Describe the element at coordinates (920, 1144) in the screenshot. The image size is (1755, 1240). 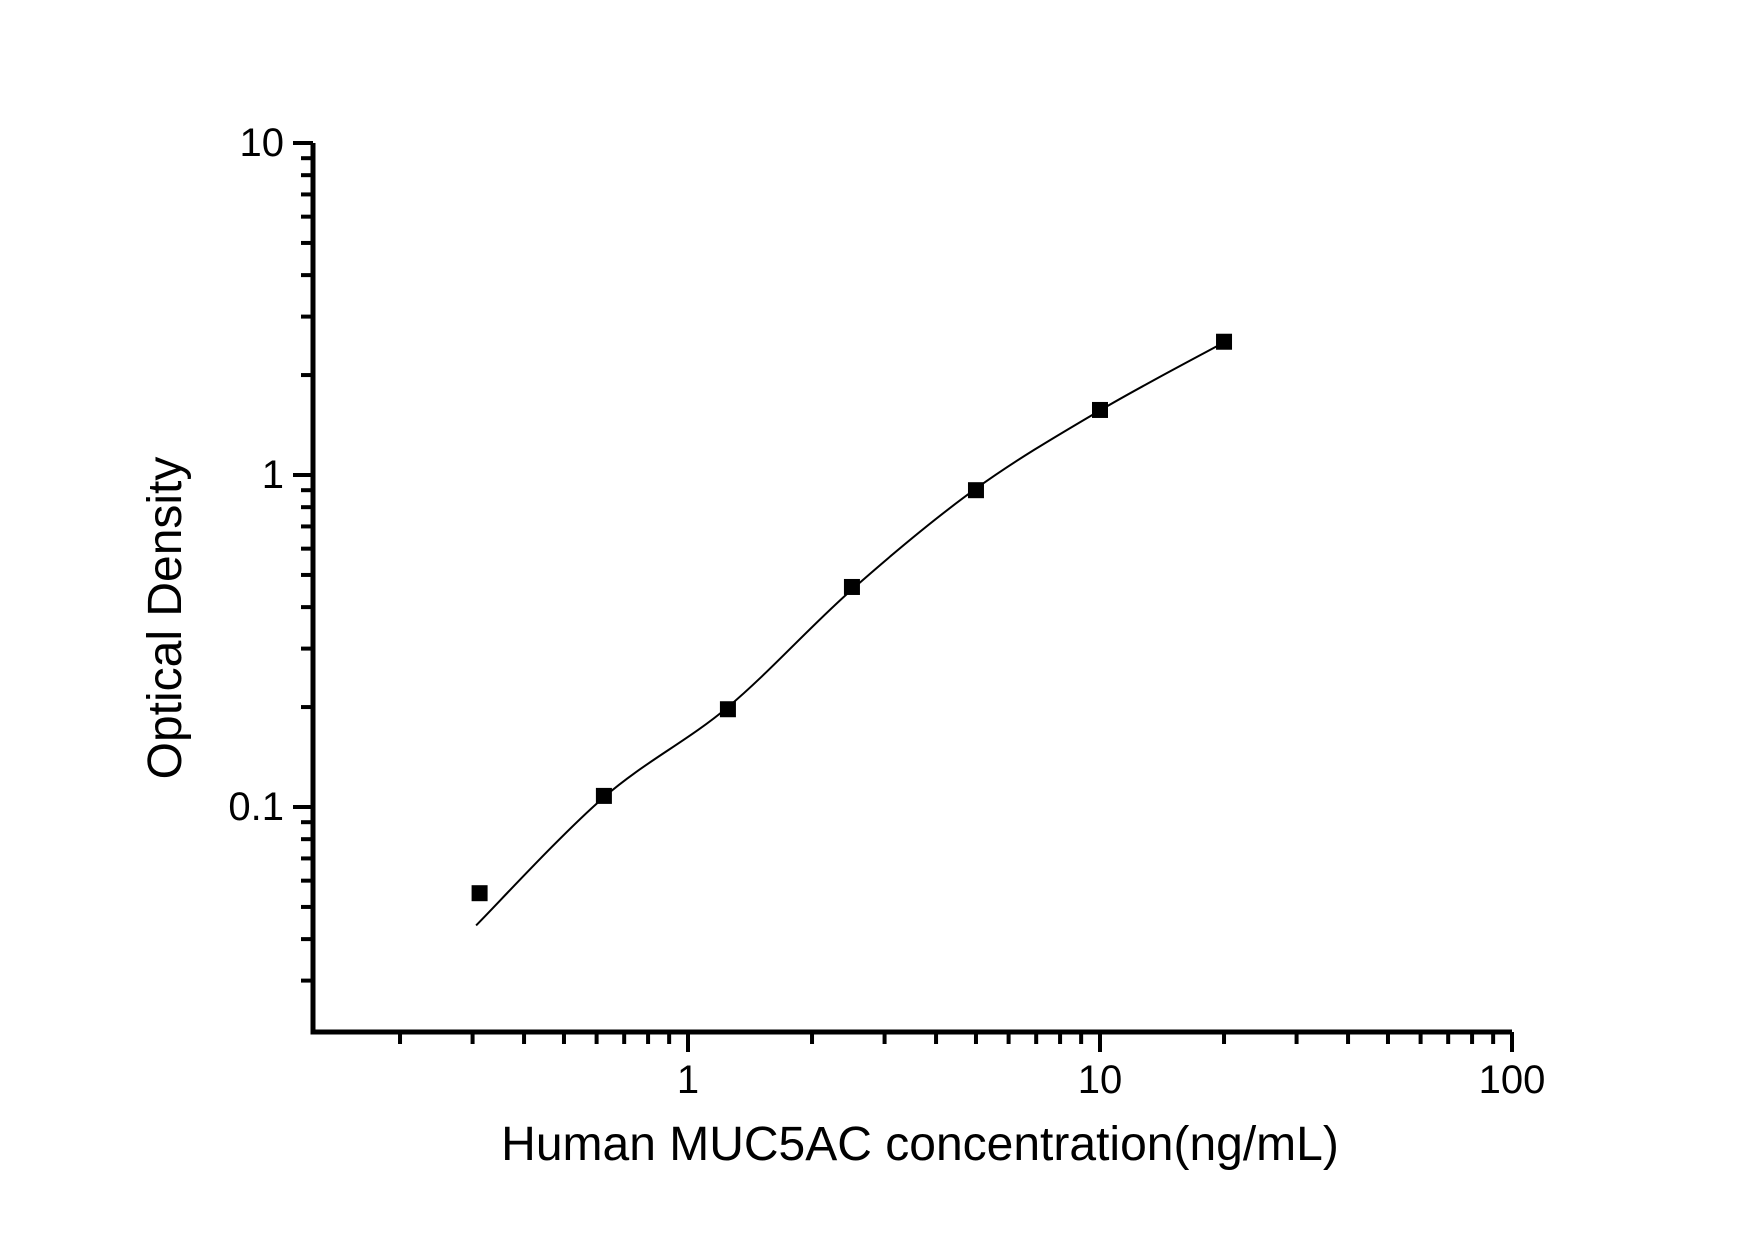
I see `x-axis-title: Human MUC5AC concentration(ng/mL)` at that location.